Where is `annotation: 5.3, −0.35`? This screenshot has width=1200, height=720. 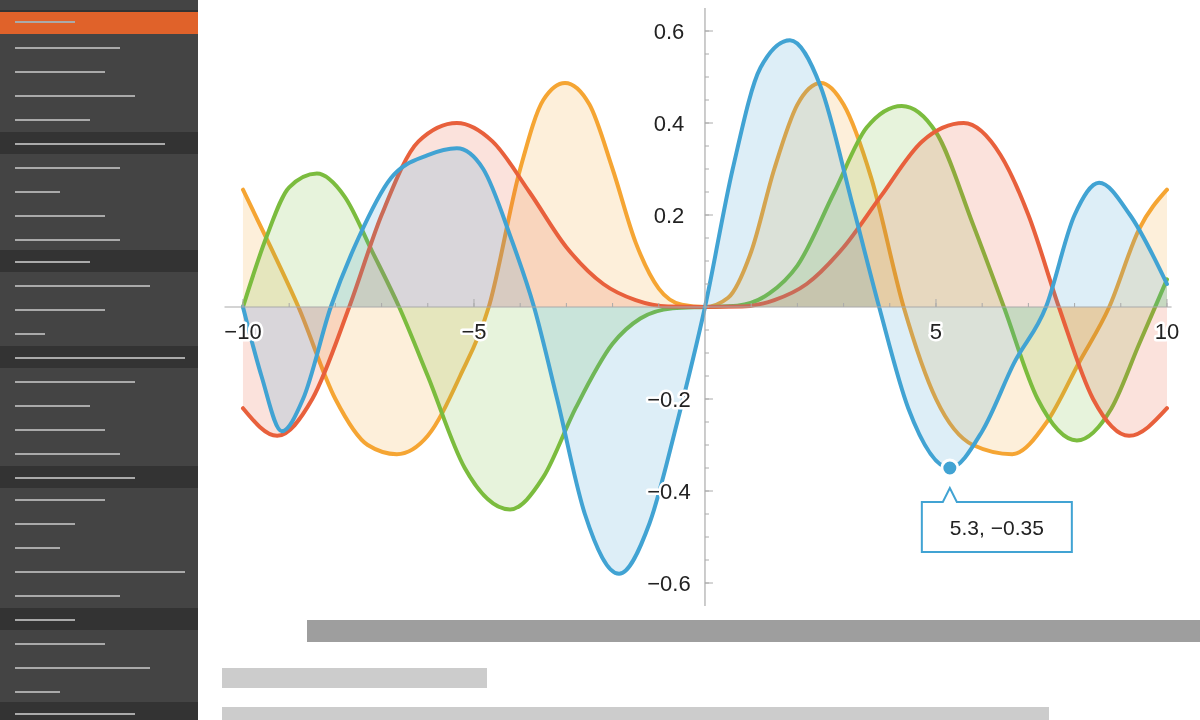 annotation: 5.3, −0.35 is located at coordinates (996, 527).